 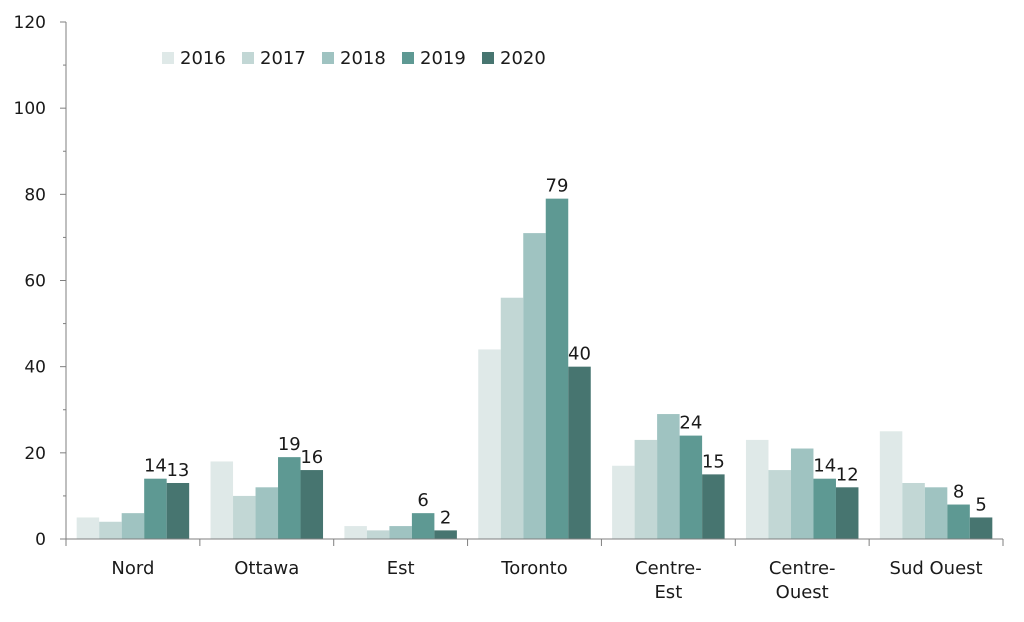 What do you see at coordinates (422, 500) in the screenshot?
I see `data-label: 6` at bounding box center [422, 500].